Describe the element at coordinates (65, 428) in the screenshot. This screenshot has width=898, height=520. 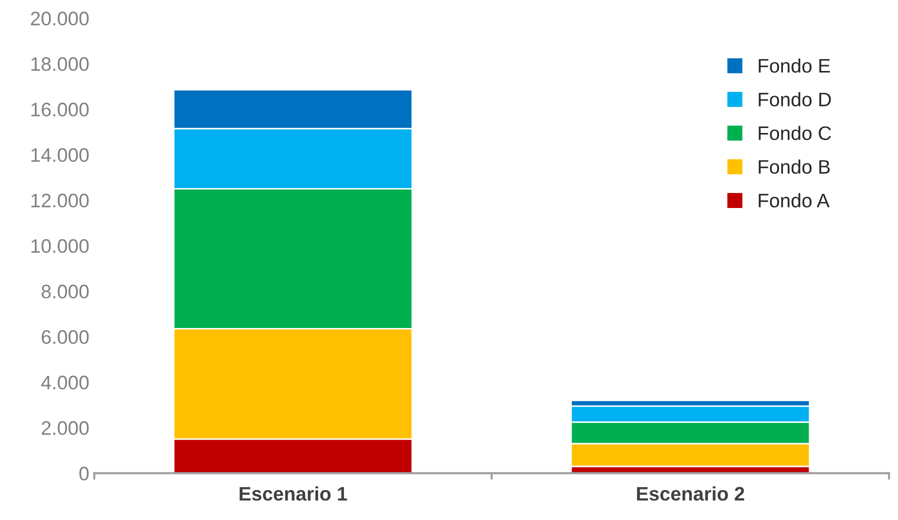
I see `y-tick-label: 2.000` at that location.